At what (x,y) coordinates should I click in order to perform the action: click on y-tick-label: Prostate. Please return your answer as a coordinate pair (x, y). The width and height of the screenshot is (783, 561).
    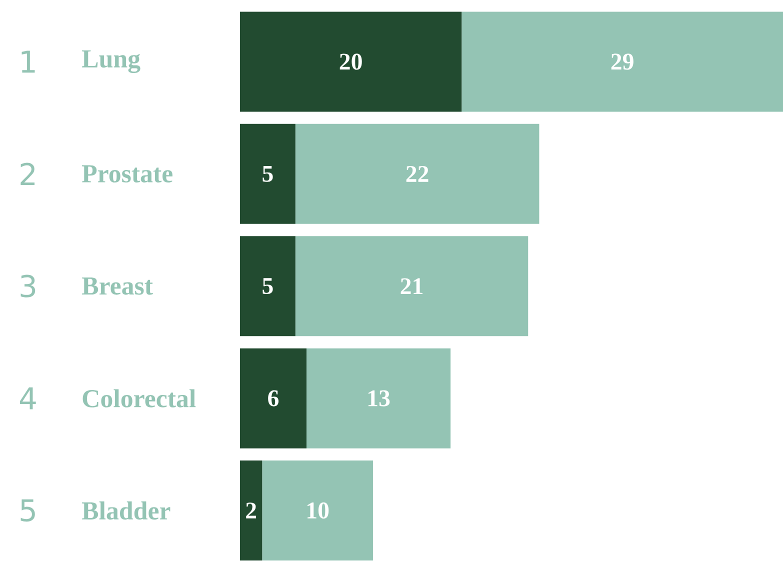
    Looking at the image, I should click on (127, 174).